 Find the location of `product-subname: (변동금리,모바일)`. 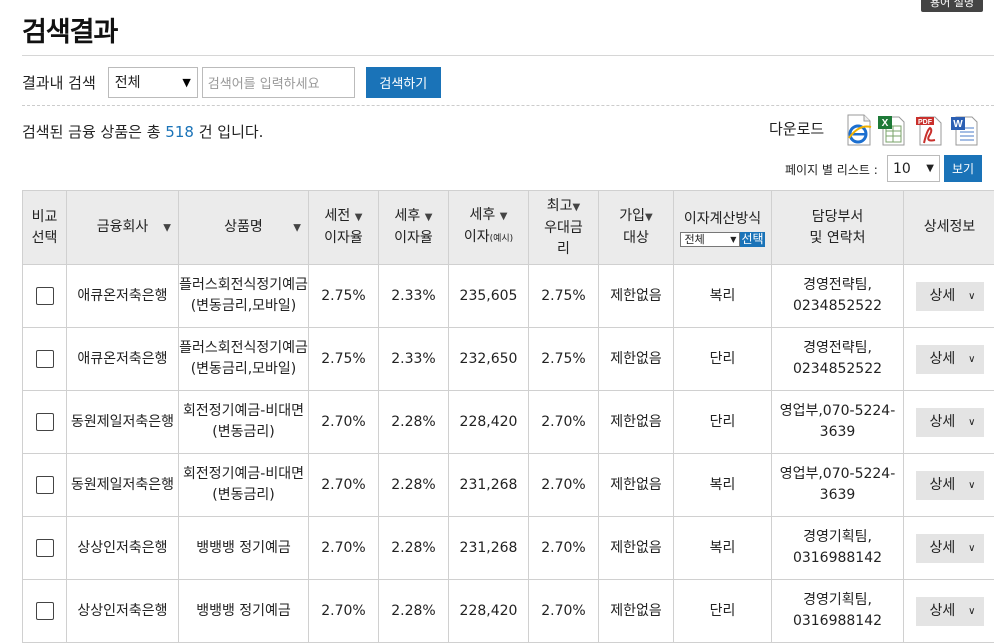

product-subname: (변동금리,모바일) is located at coordinates (244, 369).